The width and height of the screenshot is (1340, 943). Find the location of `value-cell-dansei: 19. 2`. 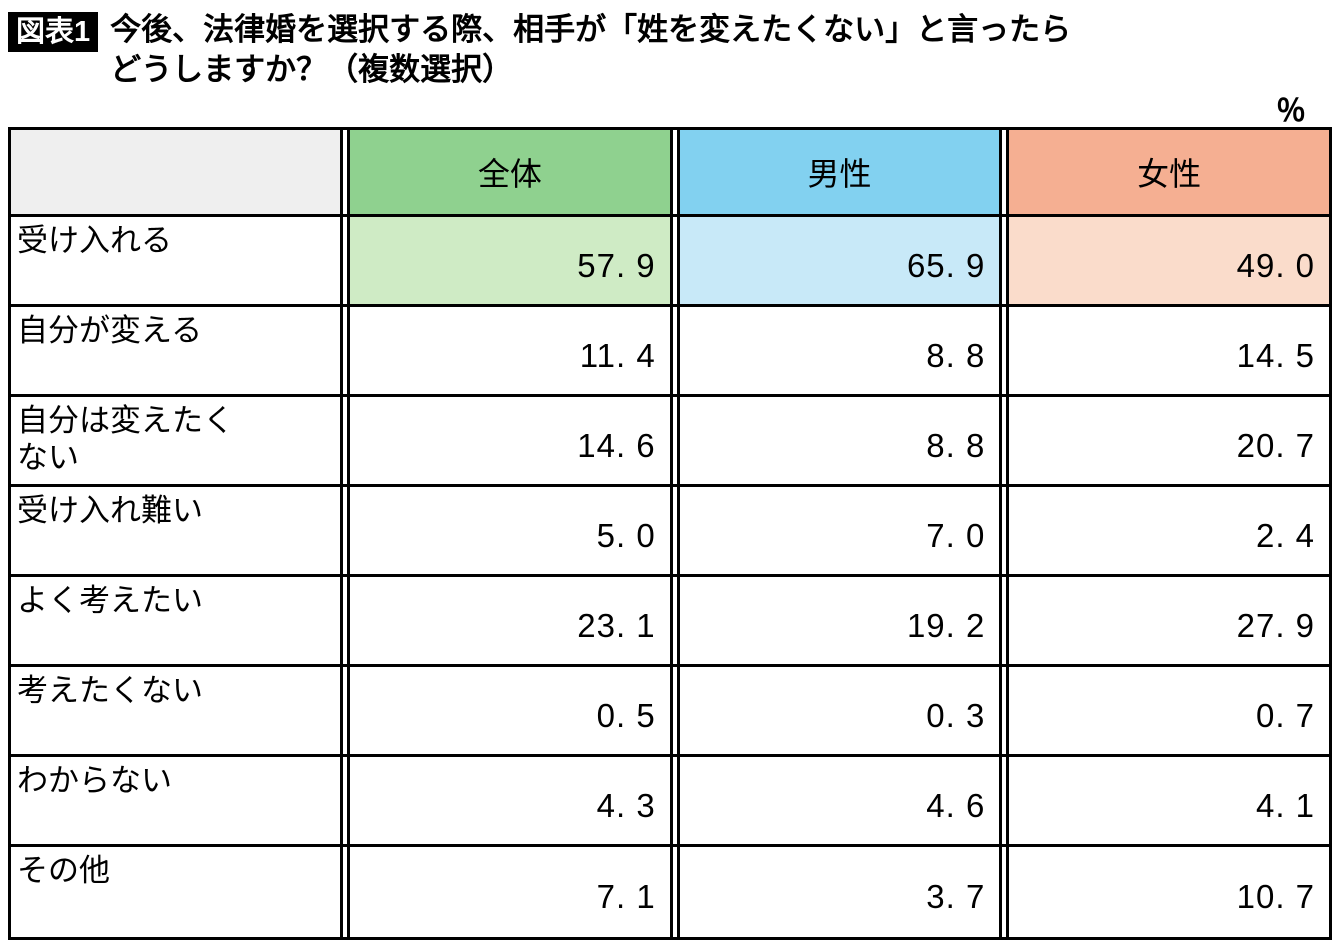

value-cell-dansei: 19. 2 is located at coordinates (839, 620).